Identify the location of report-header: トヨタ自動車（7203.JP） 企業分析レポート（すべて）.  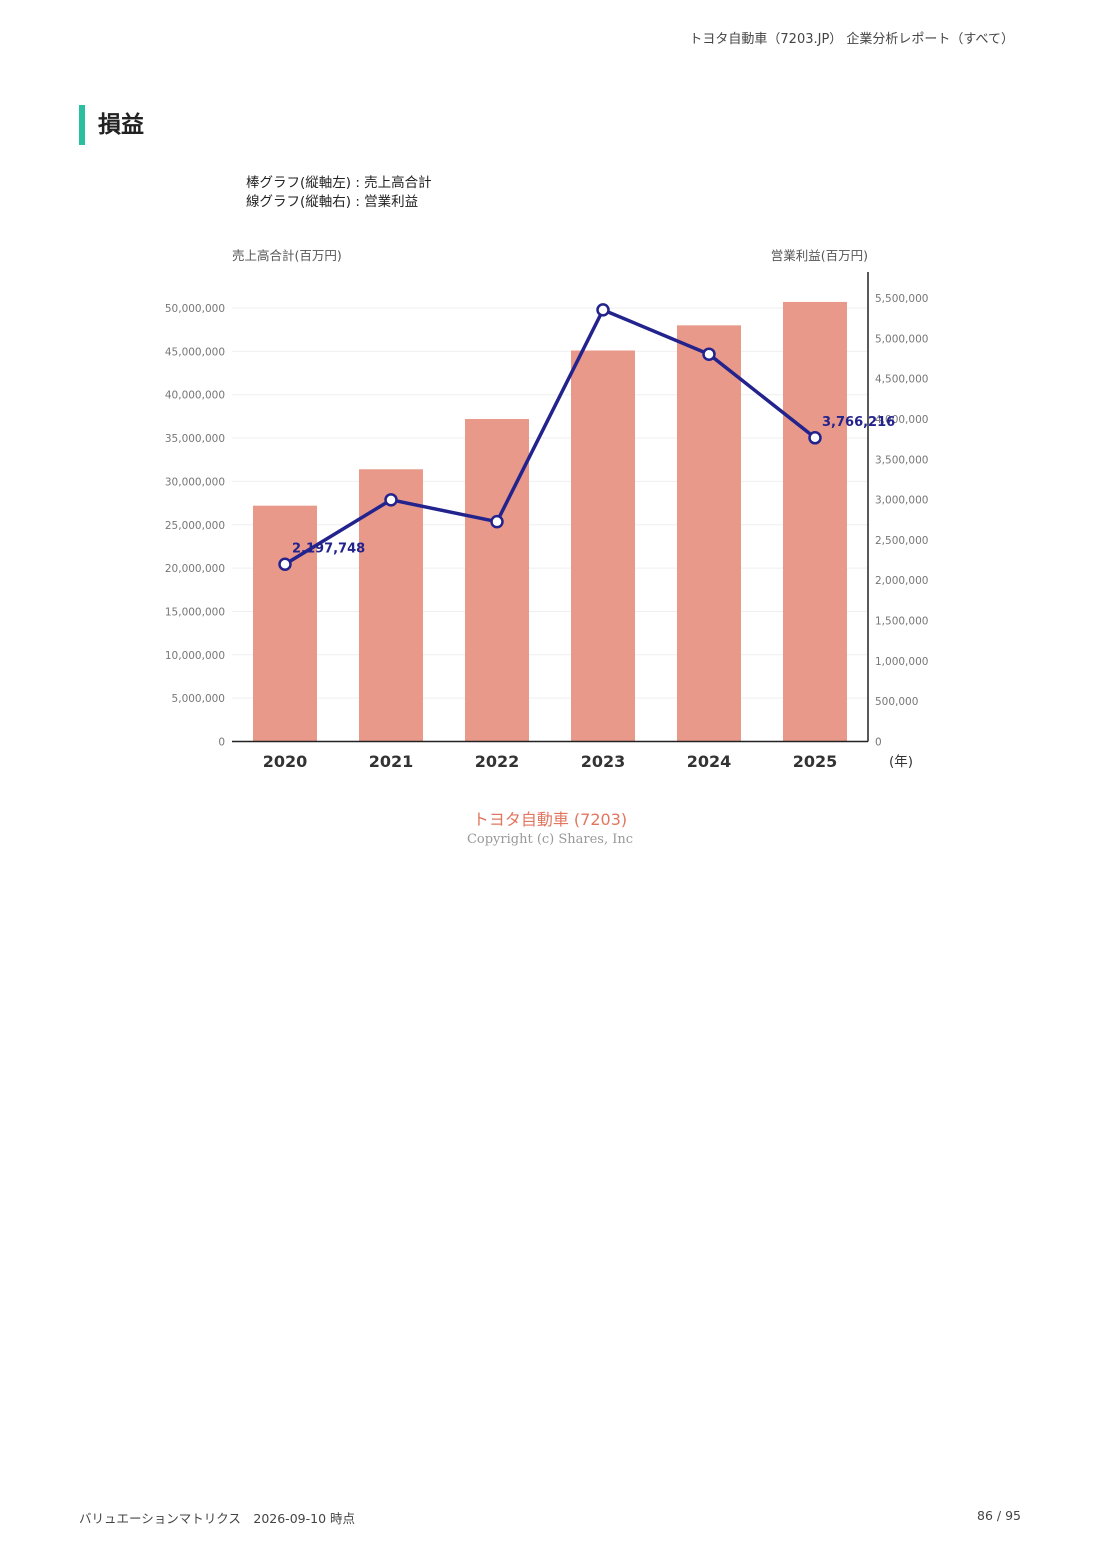
(851, 39).